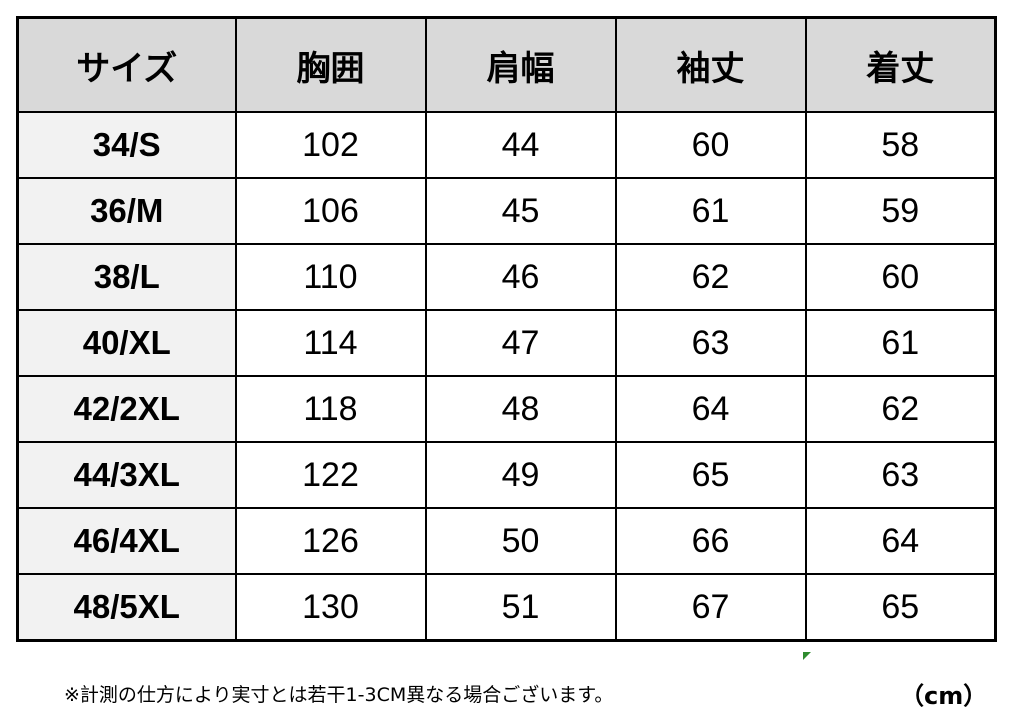  What do you see at coordinates (330, 409) in the screenshot?
I see `measurement-cell: 118` at bounding box center [330, 409].